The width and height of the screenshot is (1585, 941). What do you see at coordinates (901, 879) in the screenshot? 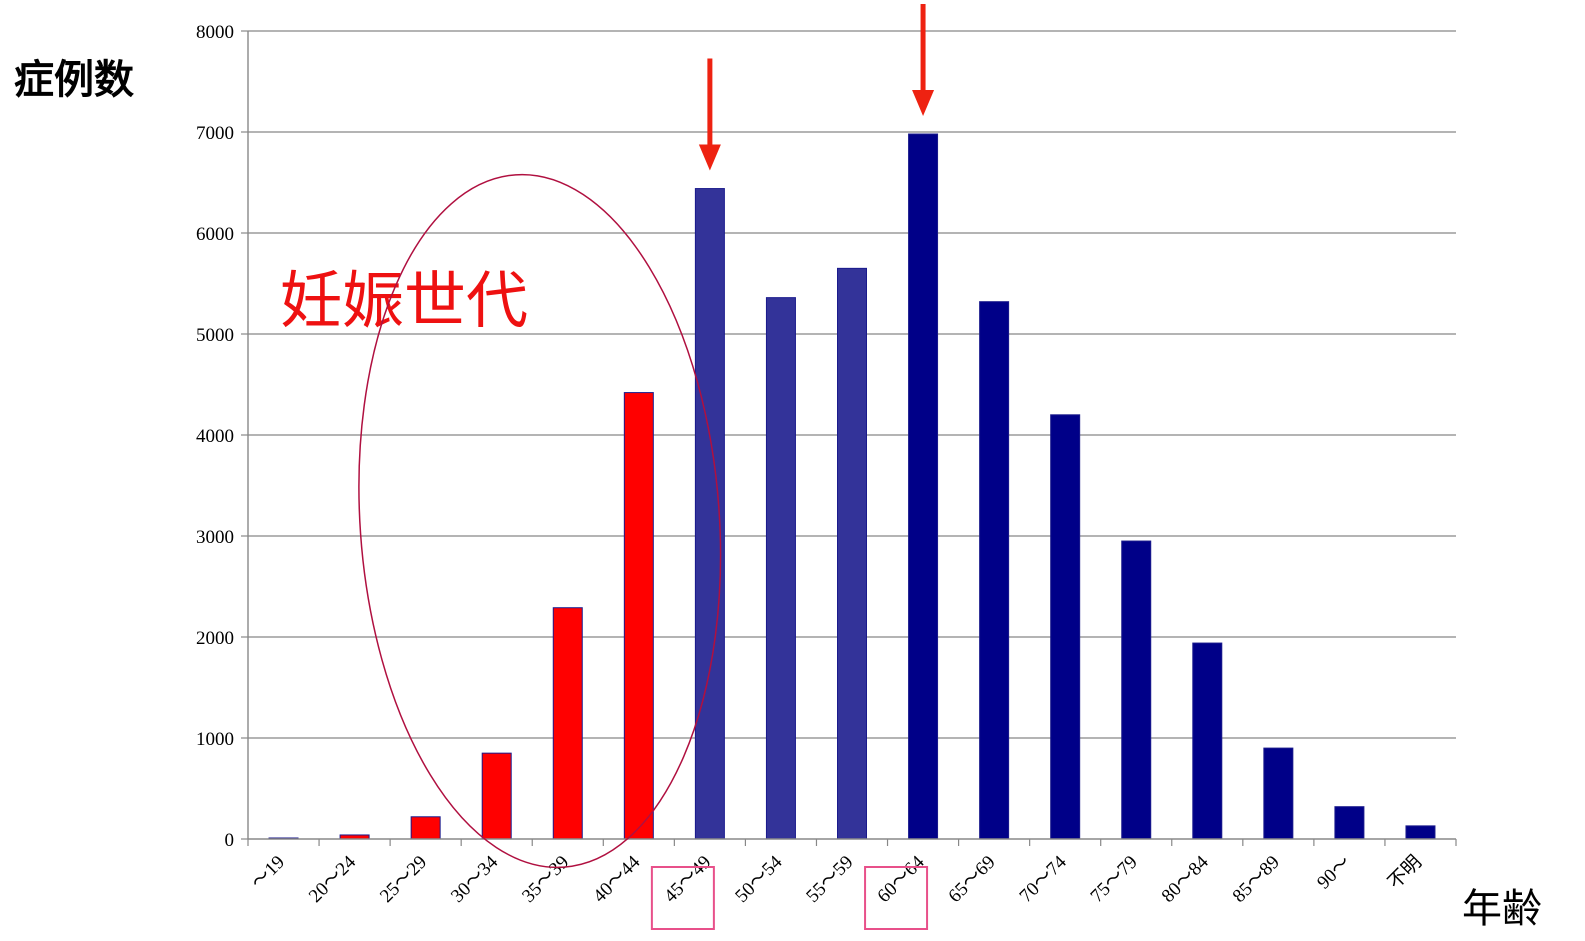
I see `x-tick-label: 60〜64` at bounding box center [901, 879].